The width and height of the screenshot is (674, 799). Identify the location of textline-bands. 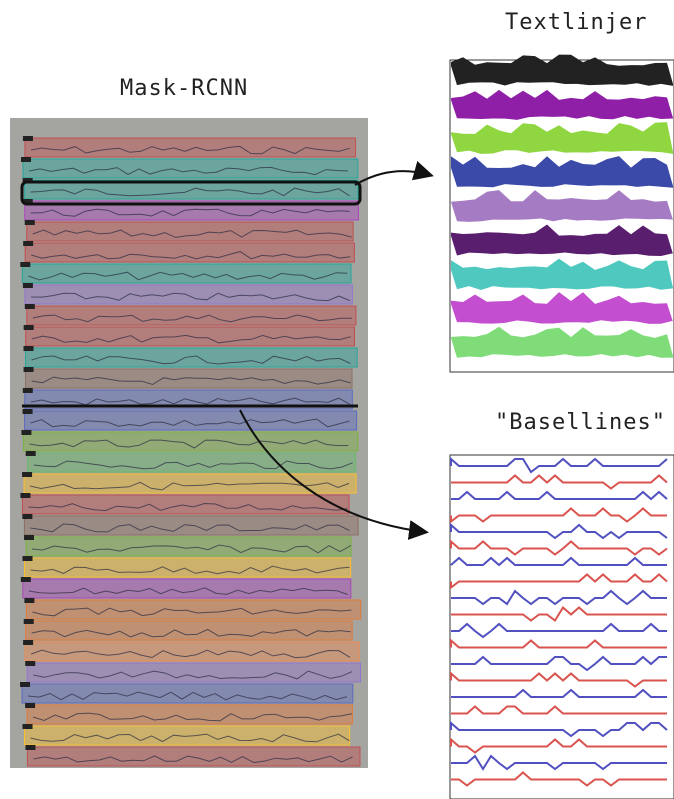
(562, 206).